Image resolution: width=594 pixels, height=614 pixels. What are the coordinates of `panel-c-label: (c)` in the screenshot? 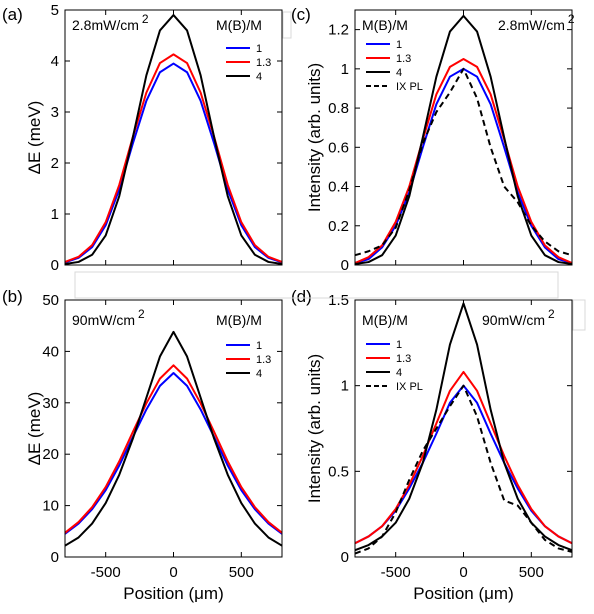 It's located at (301, 14).